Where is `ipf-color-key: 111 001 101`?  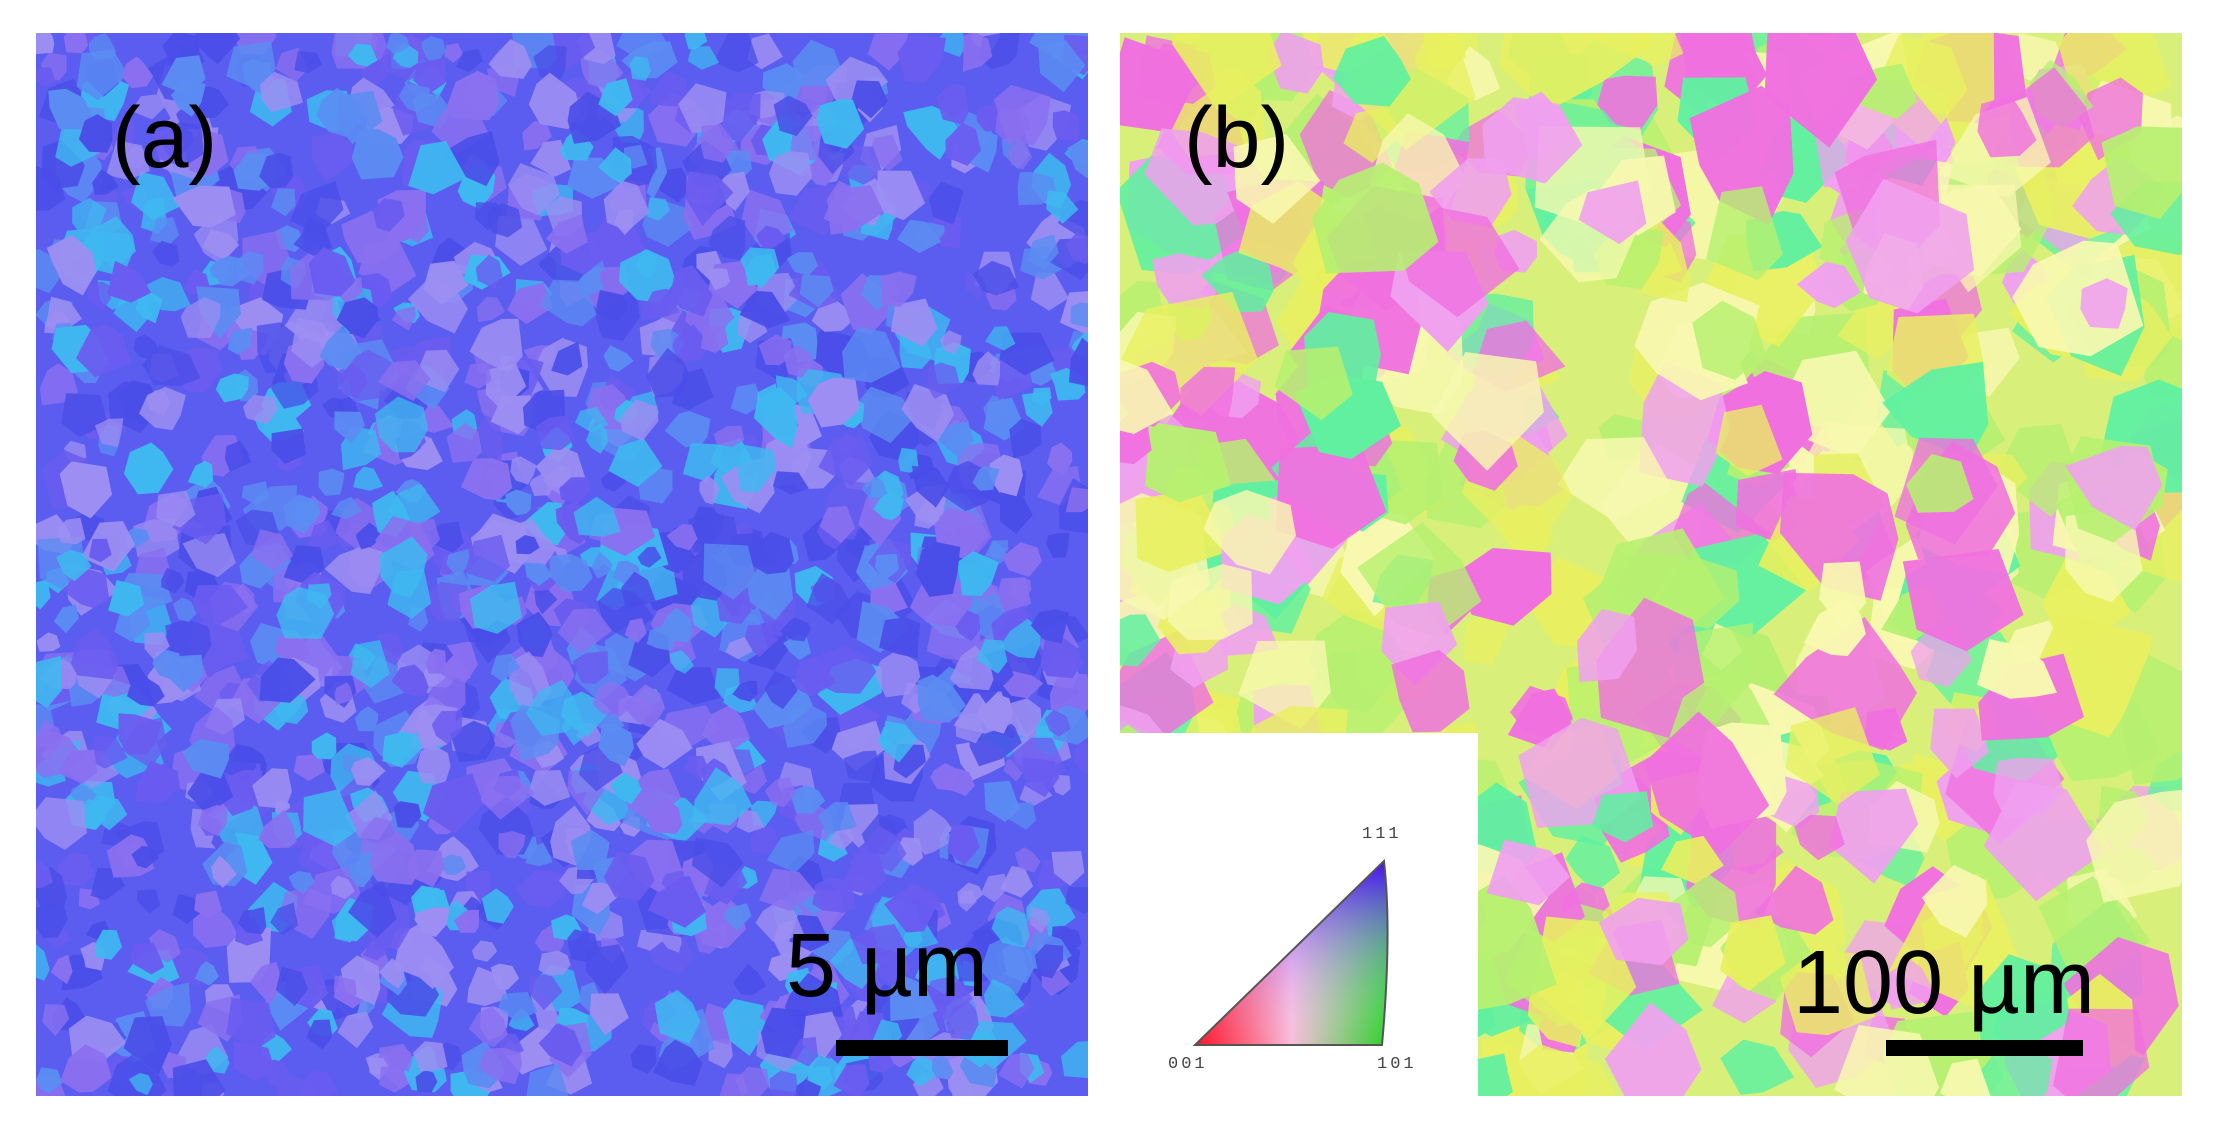
ipf-color-key: 111 001 101 is located at coordinates (1299, 914).